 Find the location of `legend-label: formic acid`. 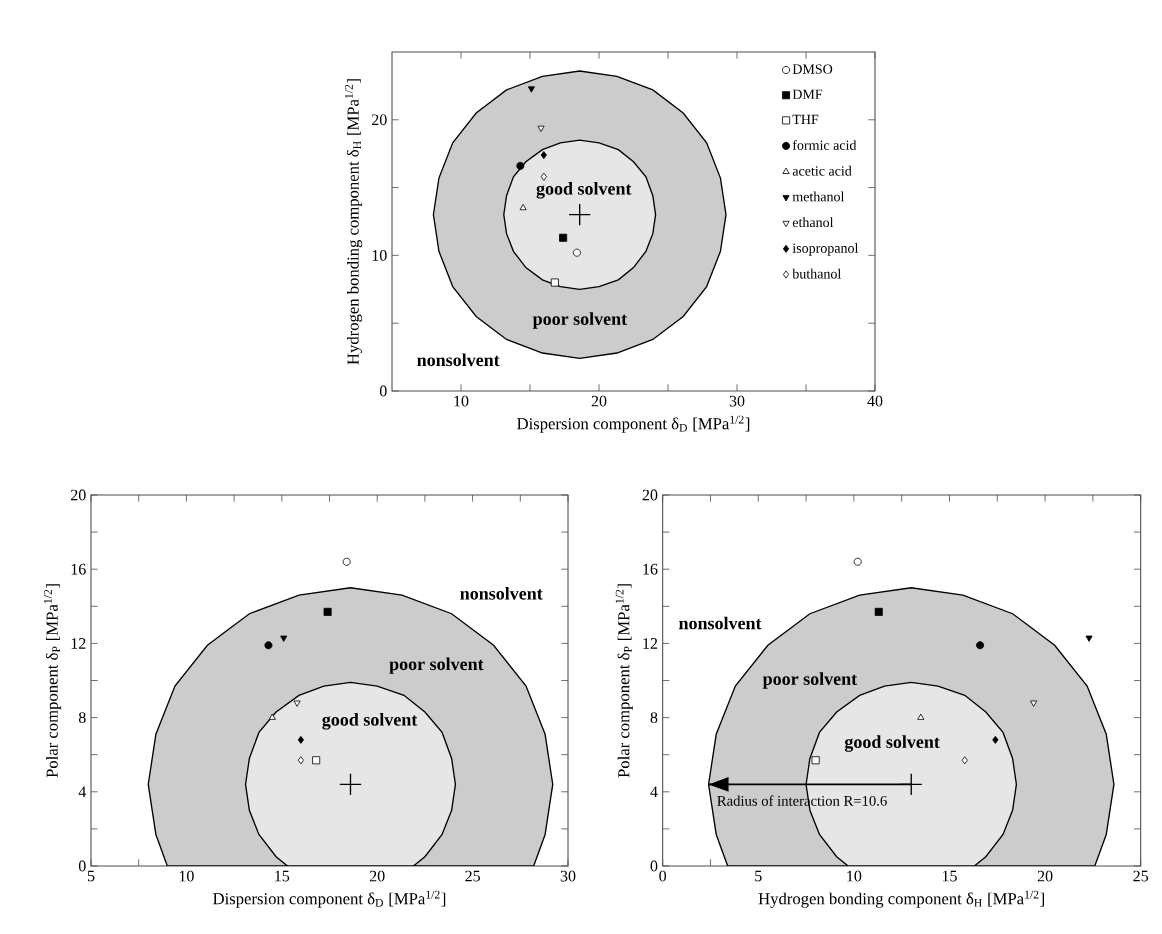

legend-label: formic acid is located at coordinates (824, 144).